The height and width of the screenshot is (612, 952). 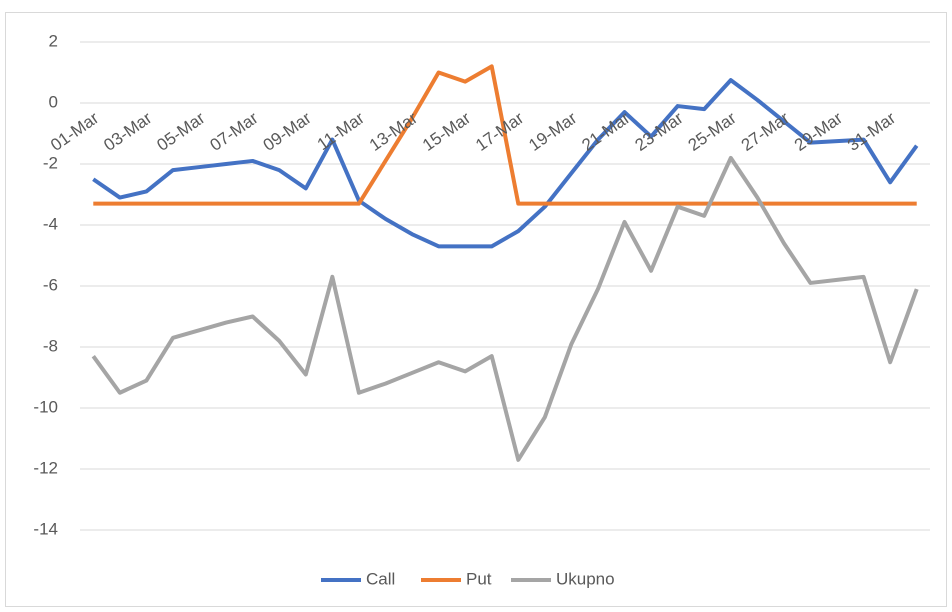 I want to click on y-tick-label: -4, so click(x=50, y=223).